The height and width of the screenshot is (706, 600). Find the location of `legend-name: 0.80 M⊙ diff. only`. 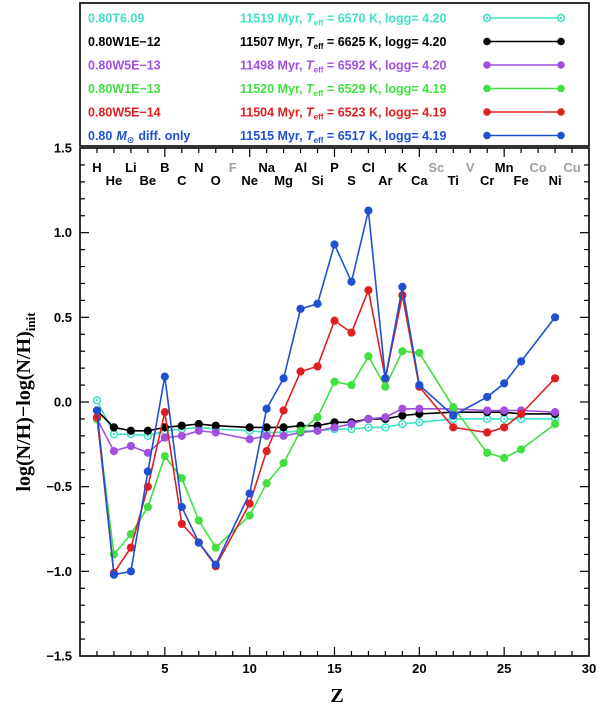

legend-name: 0.80 M⊙ diff. only is located at coordinates (139, 137).